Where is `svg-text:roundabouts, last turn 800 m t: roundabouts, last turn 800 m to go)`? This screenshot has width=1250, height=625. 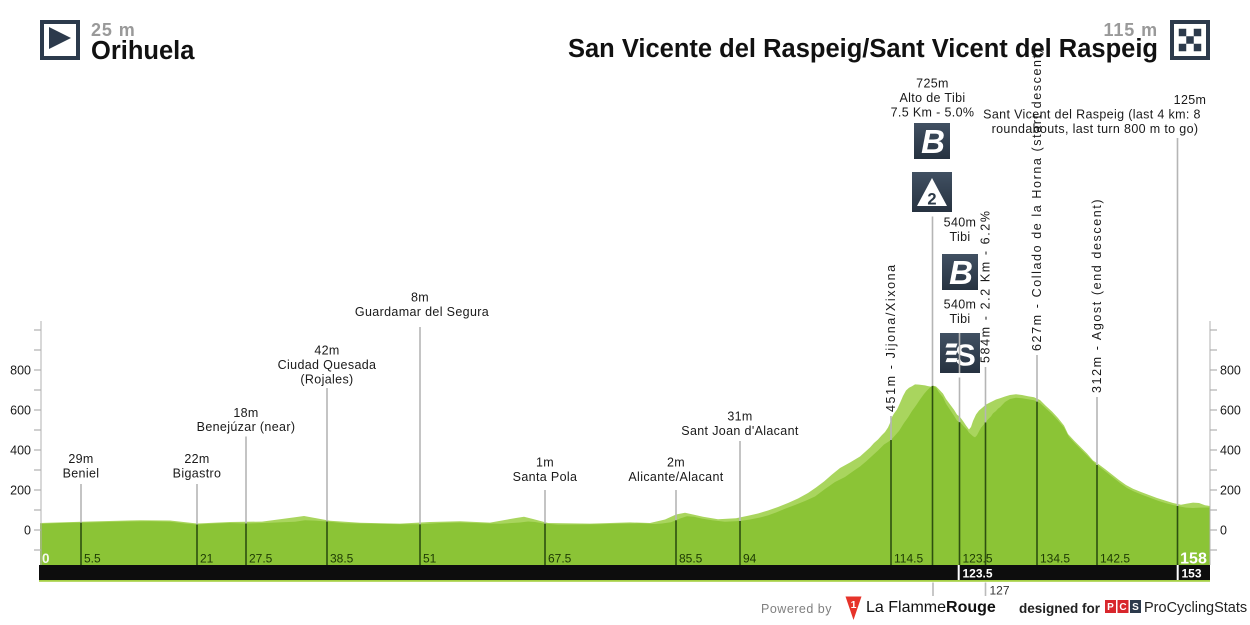
svg-text:roundabouts, last turn 800 m t: roundabouts, last turn 800 m to go) is located at coordinates (1095, 129).